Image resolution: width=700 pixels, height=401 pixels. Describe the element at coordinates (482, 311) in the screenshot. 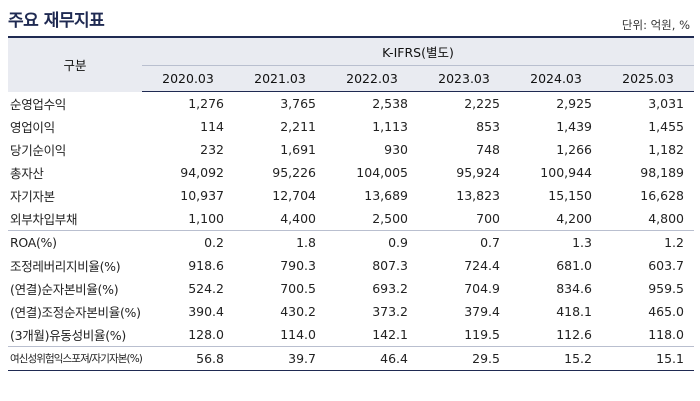

I see `table-cell: 379.4` at that location.